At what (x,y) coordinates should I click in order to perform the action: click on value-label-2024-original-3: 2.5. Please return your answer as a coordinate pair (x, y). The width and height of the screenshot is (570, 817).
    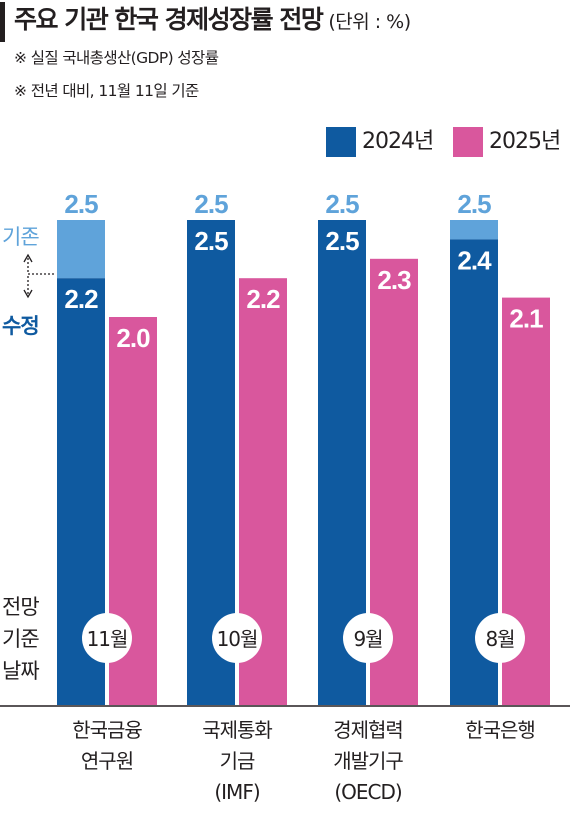
    Looking at the image, I should click on (474, 204).